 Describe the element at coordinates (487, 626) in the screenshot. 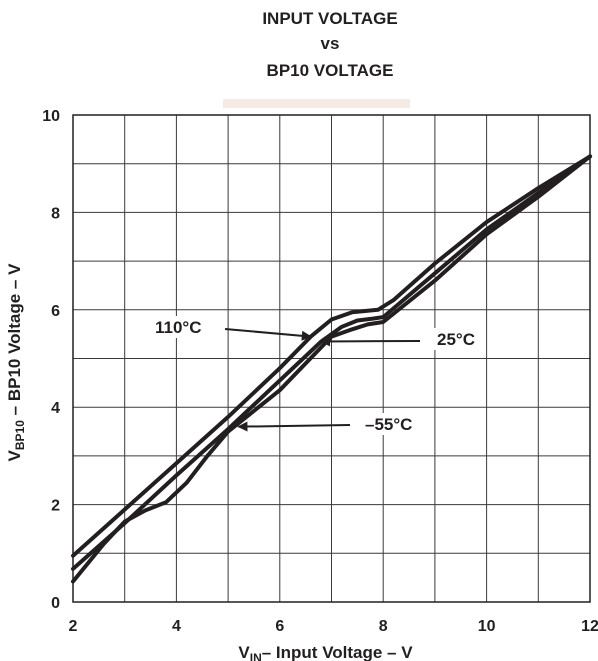

I see `x-tick-label: 10` at that location.